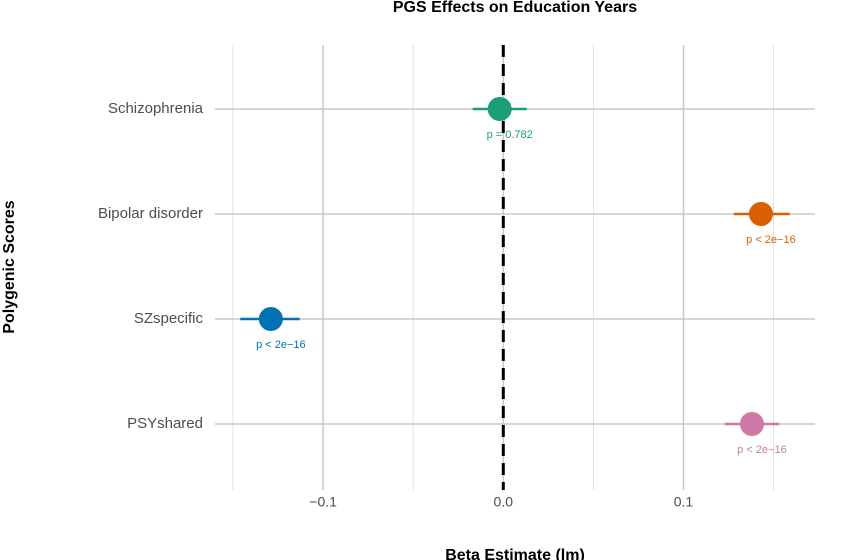  What do you see at coordinates (323, 502) in the screenshot?
I see `x-tick-label: −0.1` at bounding box center [323, 502].